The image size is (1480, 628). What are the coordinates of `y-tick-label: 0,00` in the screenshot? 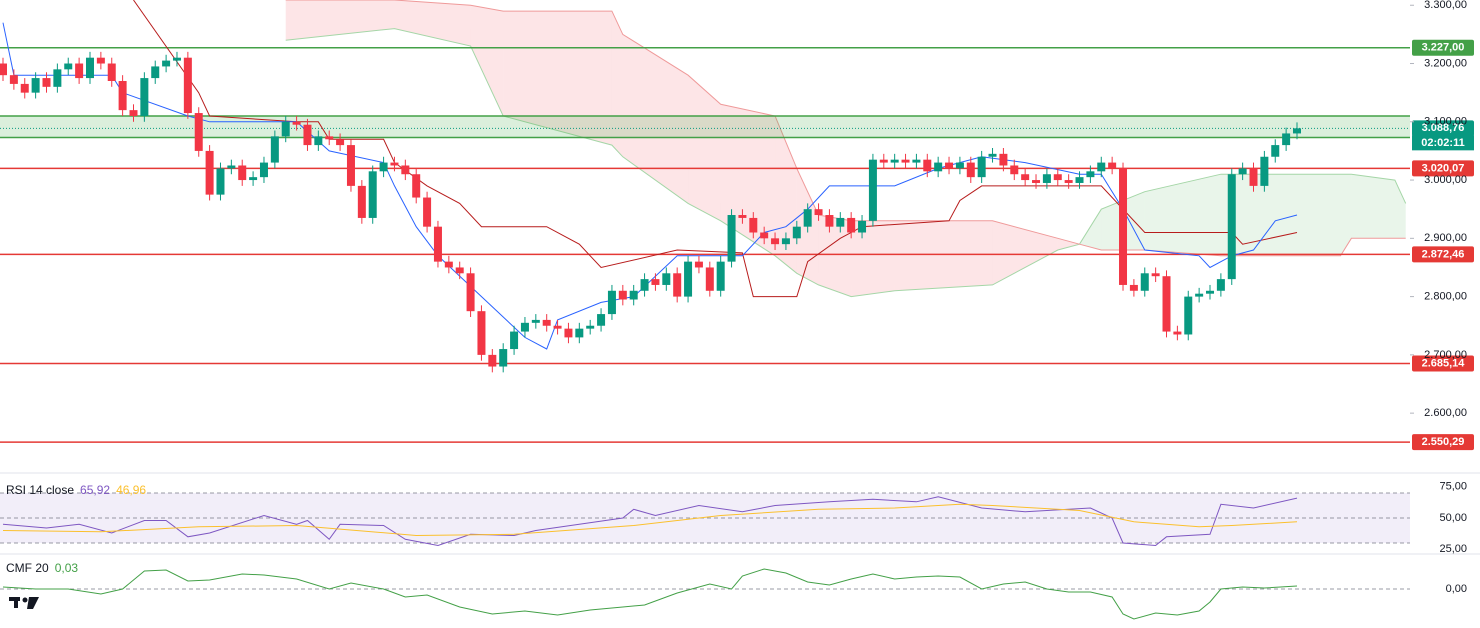 It's located at (1456, 589).